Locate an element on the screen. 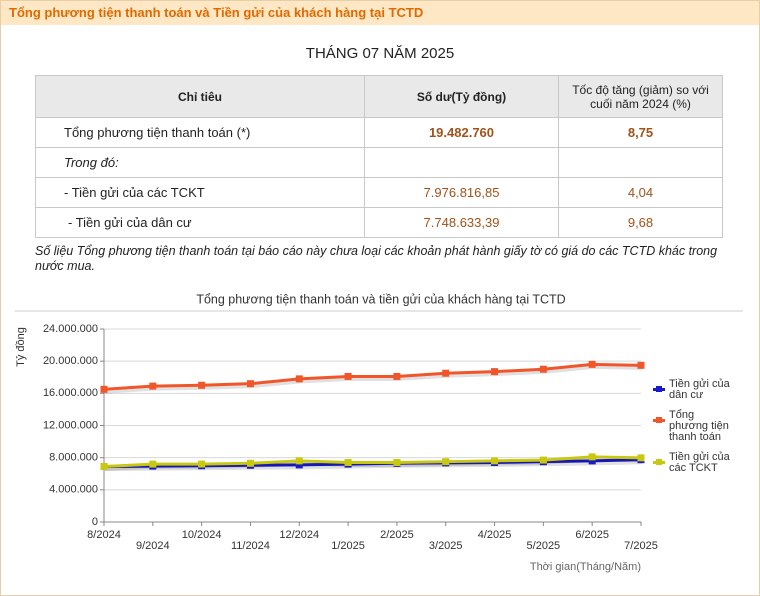  legend-label: Tiền gửi của dân cư is located at coordinates (699, 389).